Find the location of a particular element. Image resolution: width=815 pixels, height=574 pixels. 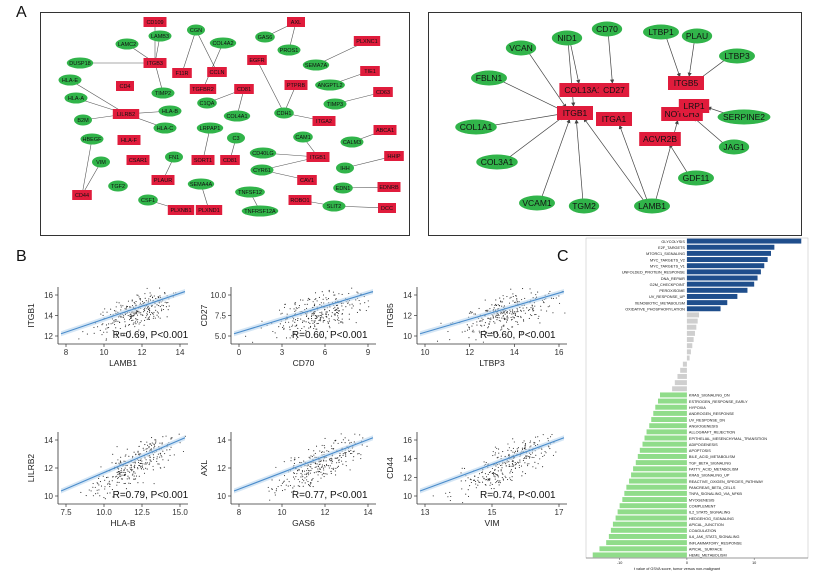

svg-text: TIMP2 is located at coordinates (163, 94).